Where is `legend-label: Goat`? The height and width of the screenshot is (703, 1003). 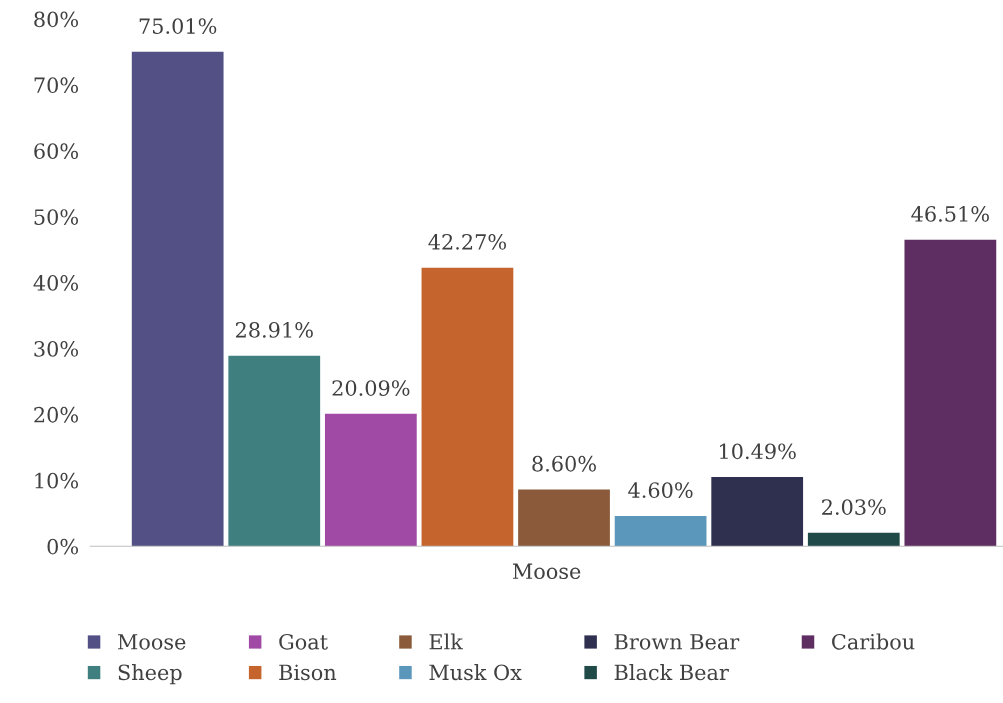 legend-label: Goat is located at coordinates (303, 641).